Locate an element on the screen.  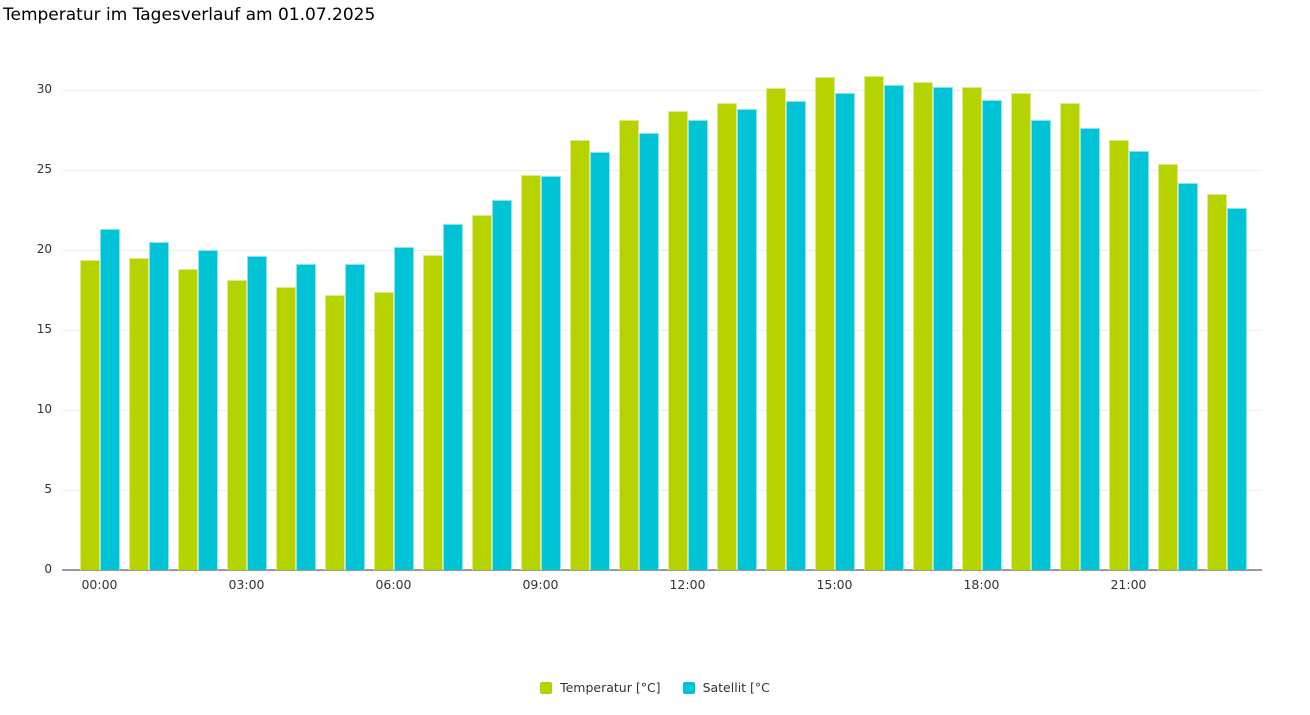
bar-group-22:00 is located at coordinates (1177, 285).